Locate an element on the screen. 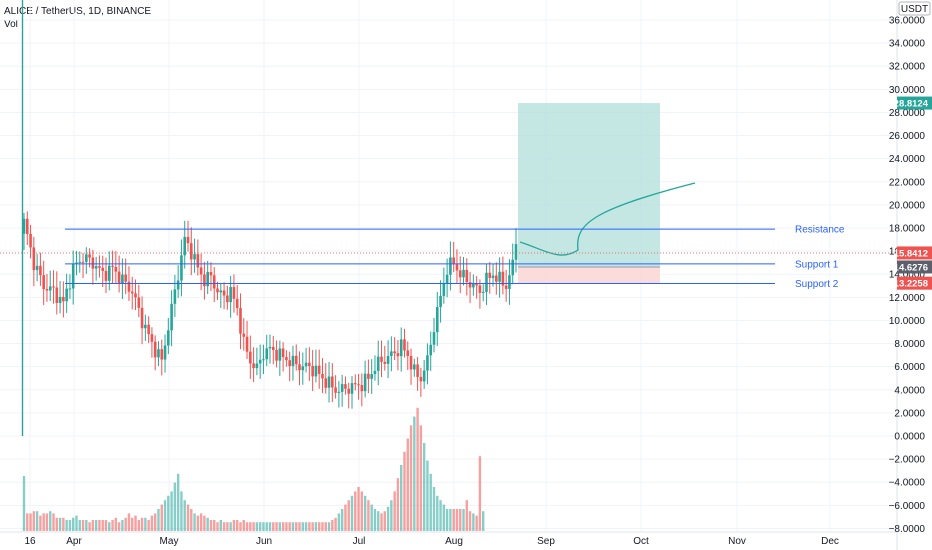  time-tick-label: Nov is located at coordinates (737, 541).